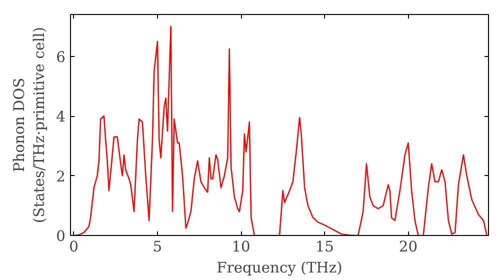 This screenshot has height=280, width=500. I want to click on y-axis-title: Phonon DOS (States/THz·primitive cell), so click(29, 125).